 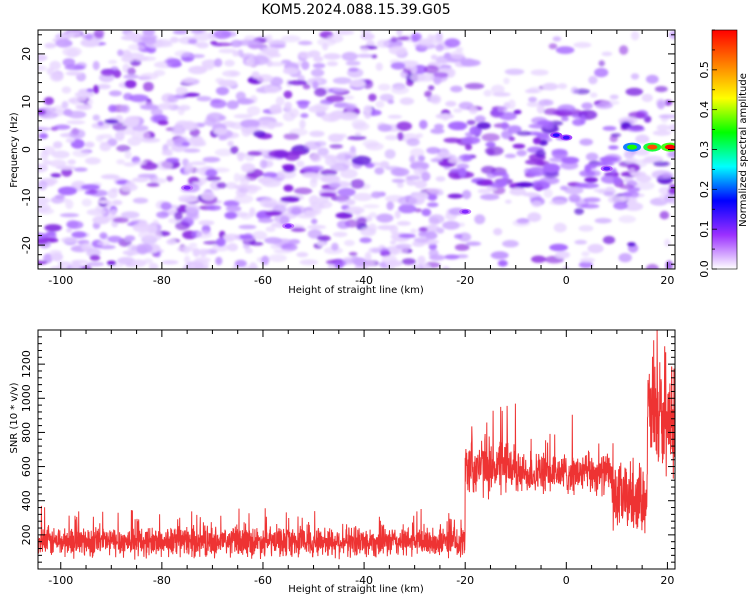 I want to click on x-tick-label: -40, so click(x=364, y=580).